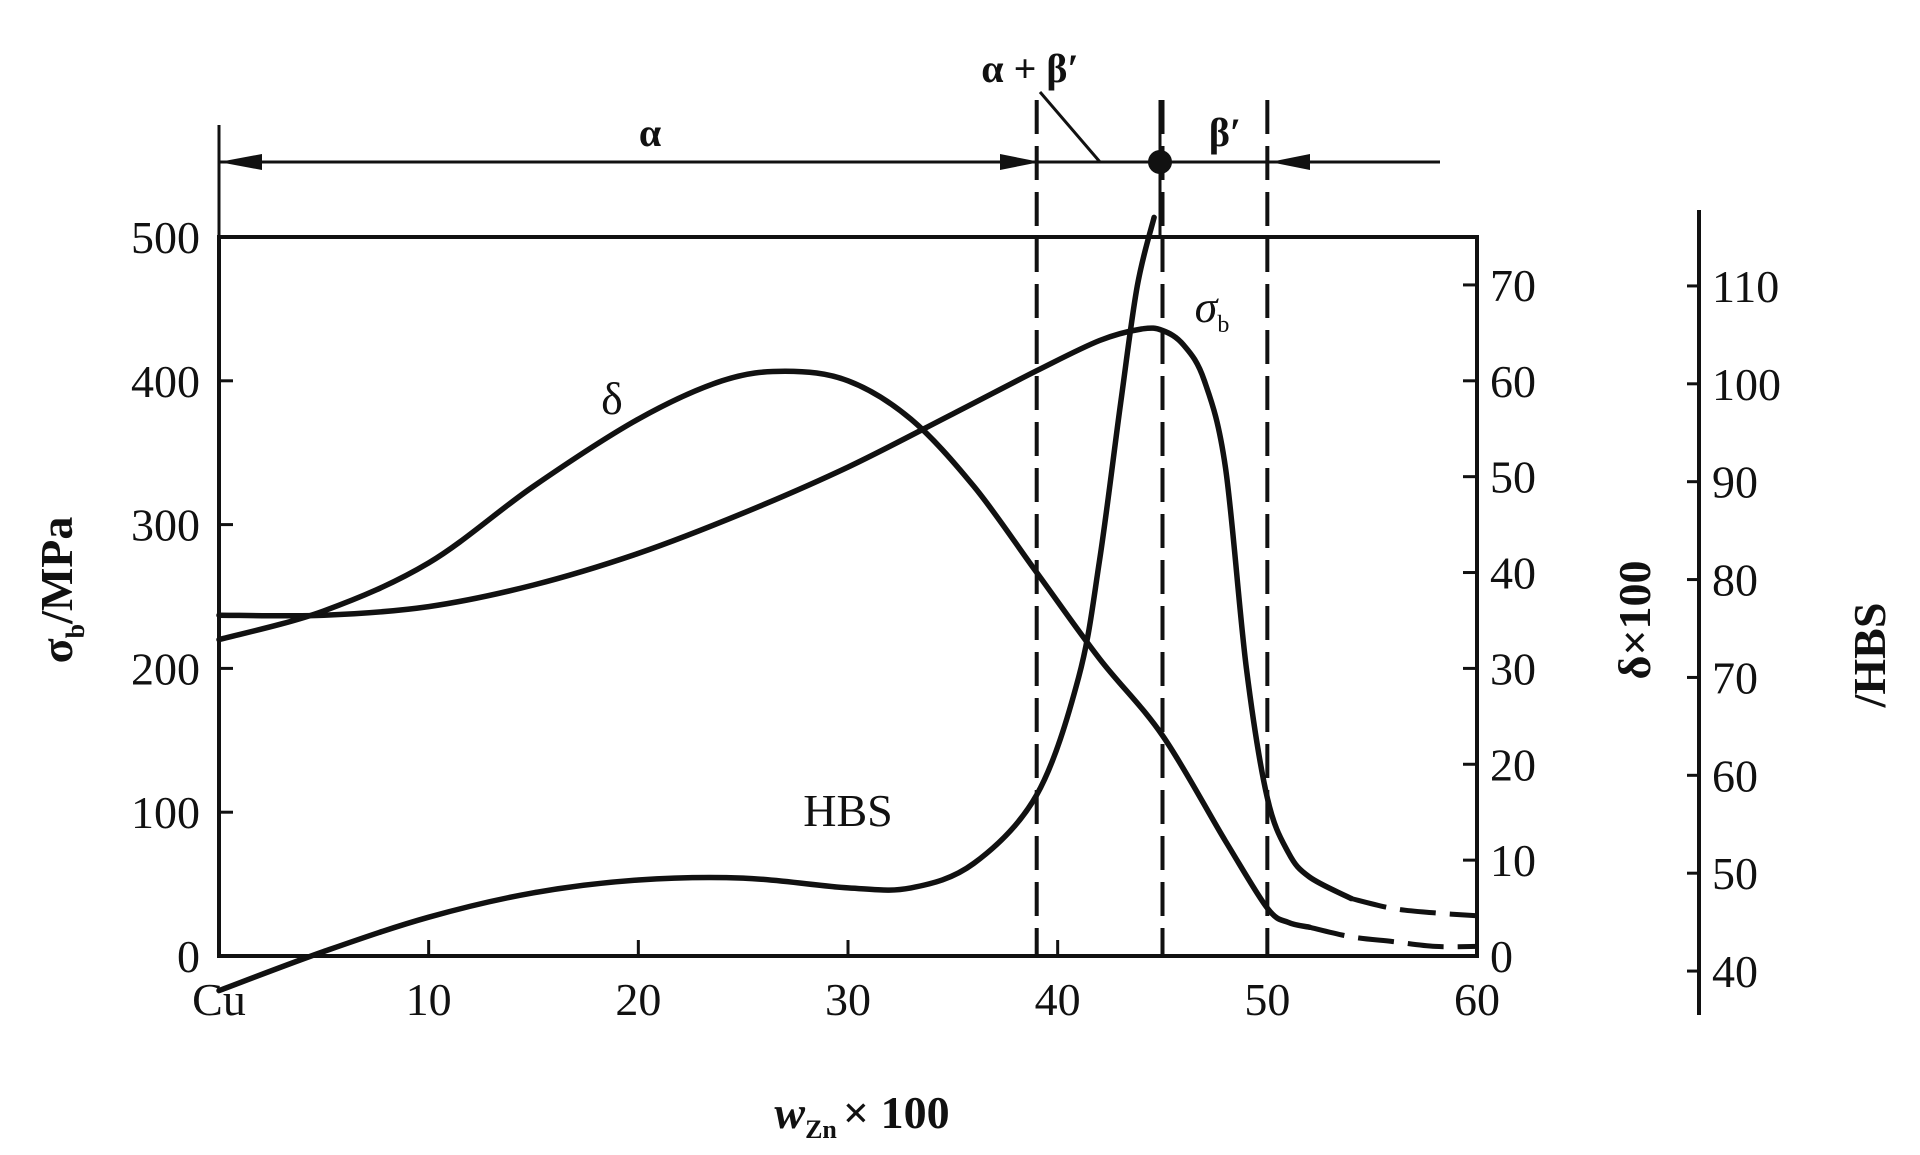  What do you see at coordinates (1212, 309) in the screenshot?
I see `sigma-b-curve-label: σb` at bounding box center [1212, 309].